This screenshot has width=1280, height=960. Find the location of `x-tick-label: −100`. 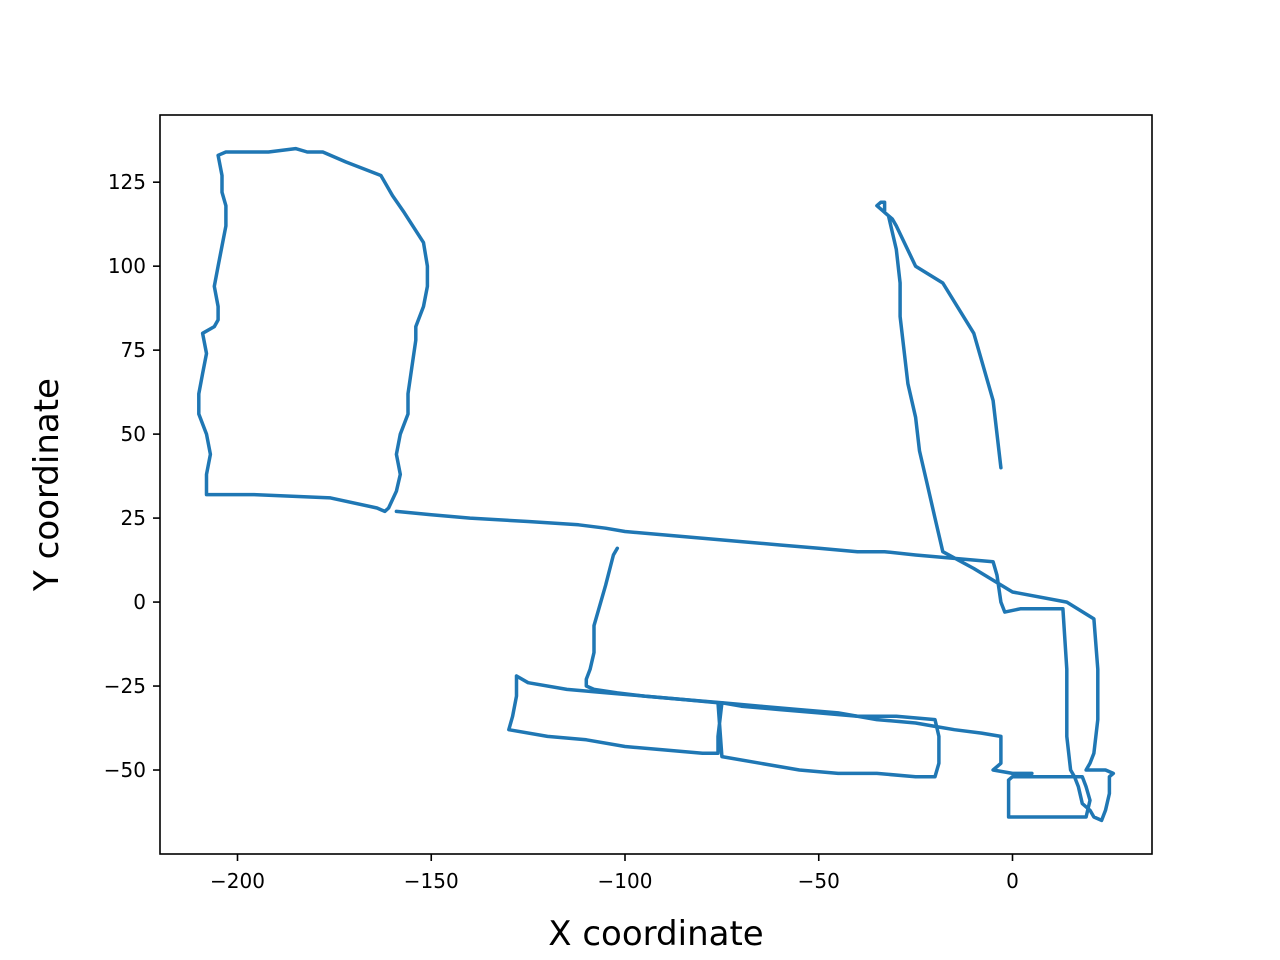

x-tick-label: −100 is located at coordinates (625, 881).